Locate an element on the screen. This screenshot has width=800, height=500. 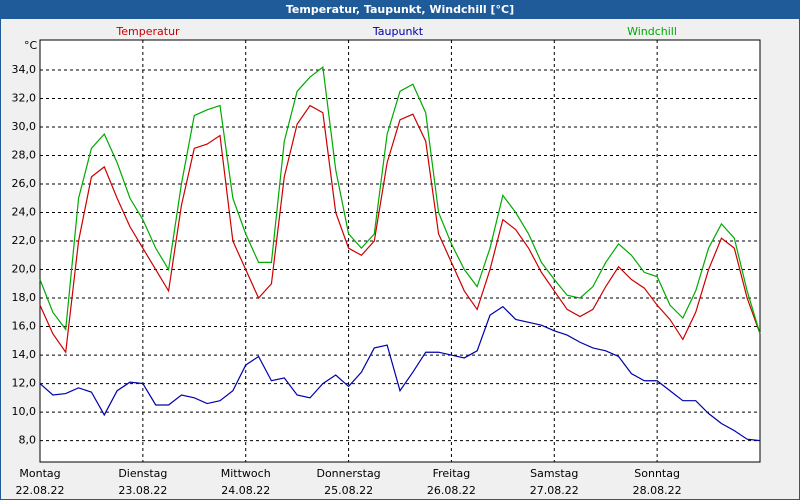
legend-entry: Windchill is located at coordinates (652, 31).